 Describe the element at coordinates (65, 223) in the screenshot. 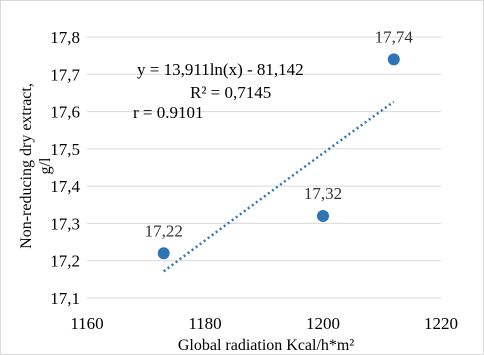

I see `y-tick-label: 17,3` at that location.